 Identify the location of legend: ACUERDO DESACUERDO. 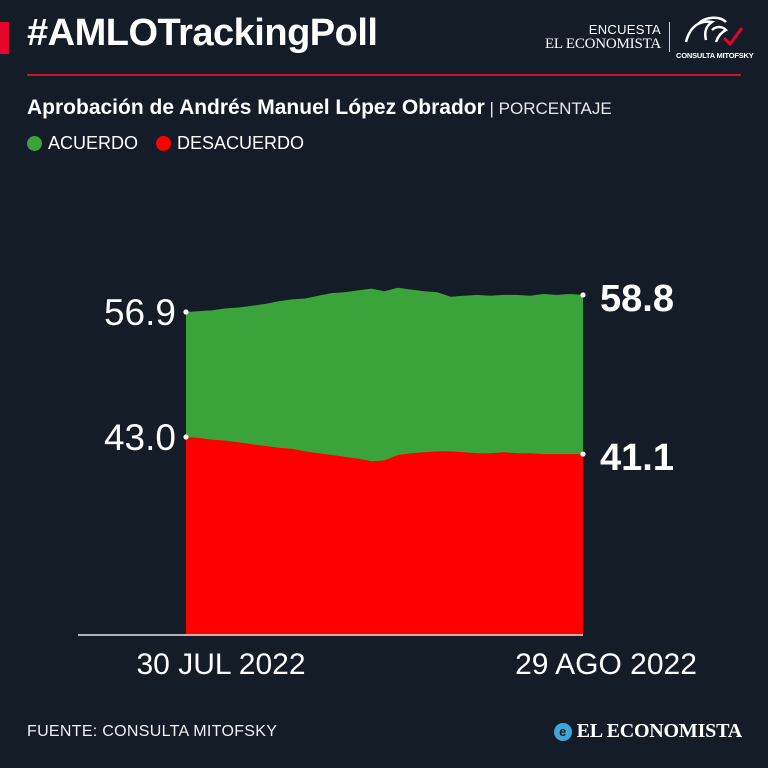
(174, 143).